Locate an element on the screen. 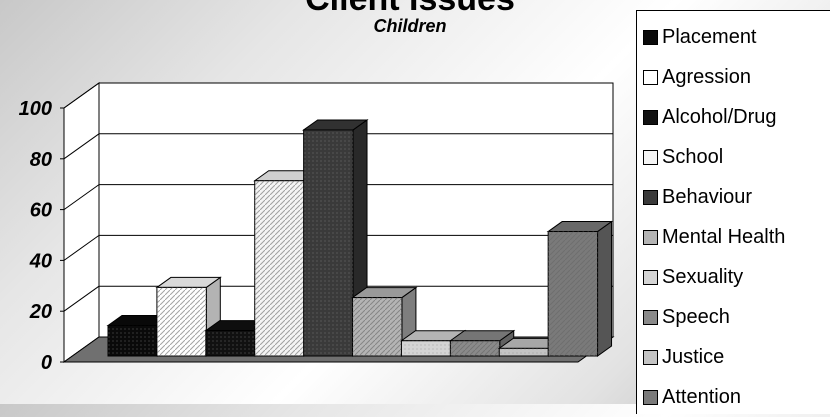 This screenshot has height=417, width=830. legend-label: School is located at coordinates (693, 156).